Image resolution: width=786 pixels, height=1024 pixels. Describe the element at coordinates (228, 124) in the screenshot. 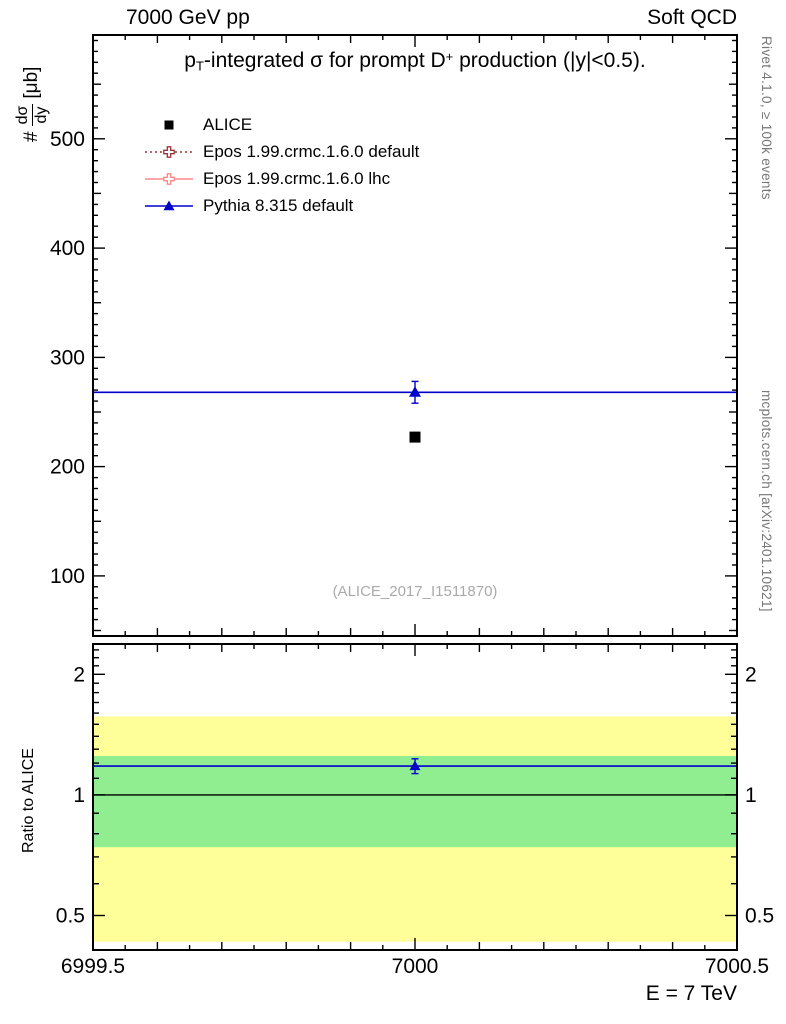

I see `legend-label-alice: ALICE` at that location.